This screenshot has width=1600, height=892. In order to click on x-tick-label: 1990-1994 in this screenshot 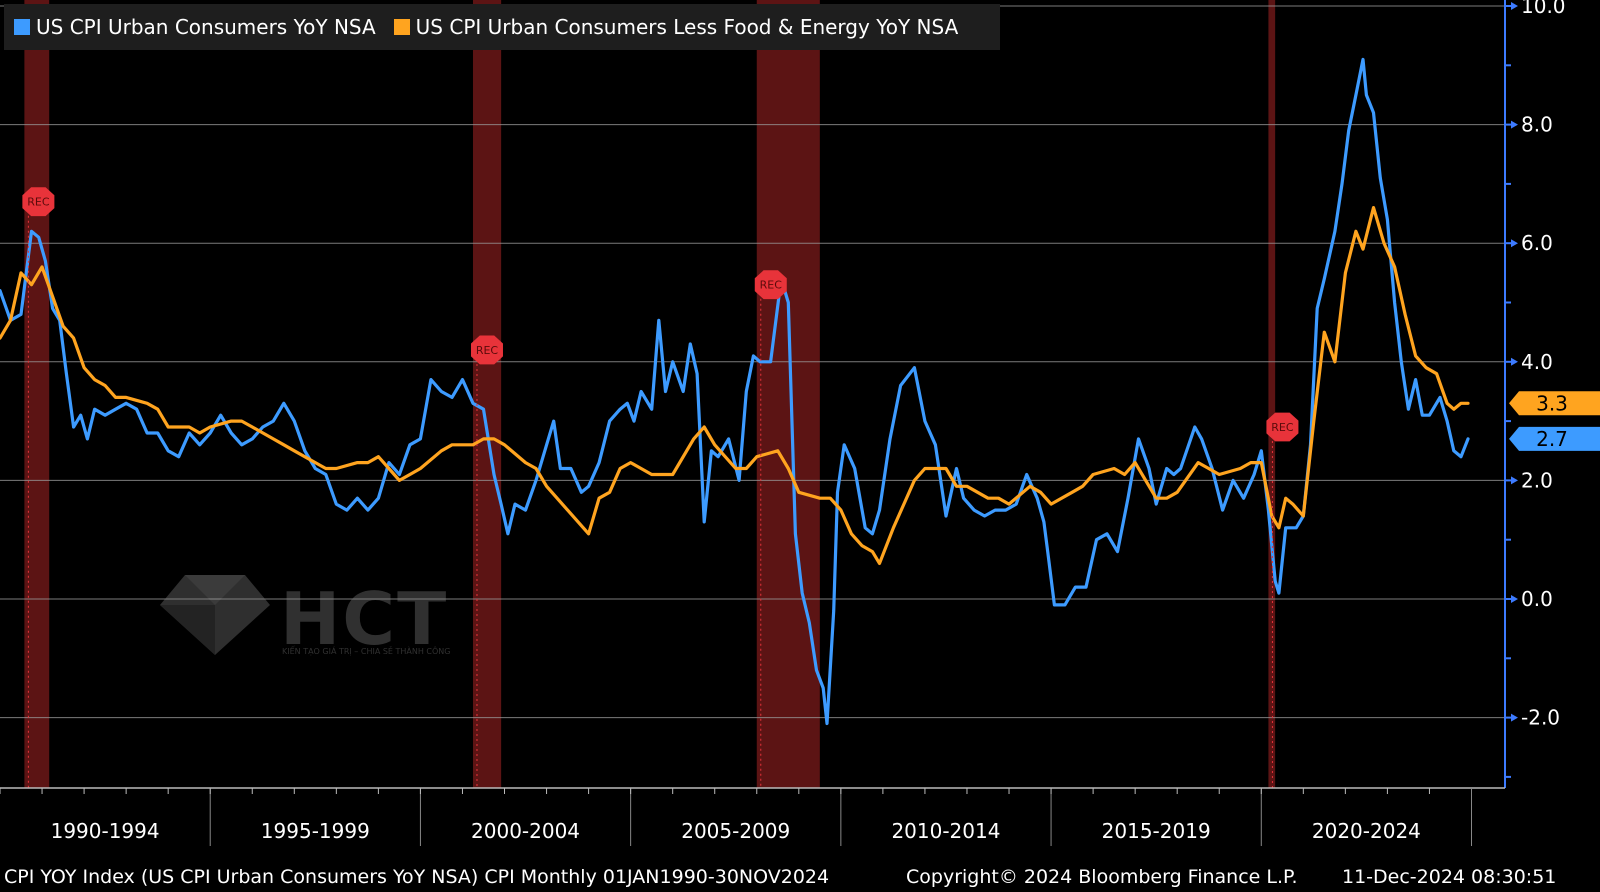, I will do `click(105, 831)`.